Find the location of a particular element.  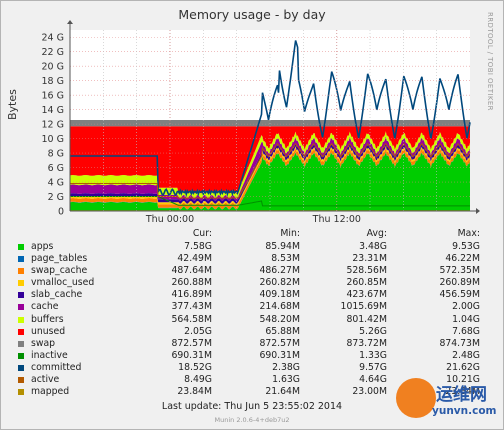

last-update: Last update: Thu Jun 5 23:55:02 2014 is located at coordinates (252, 406).